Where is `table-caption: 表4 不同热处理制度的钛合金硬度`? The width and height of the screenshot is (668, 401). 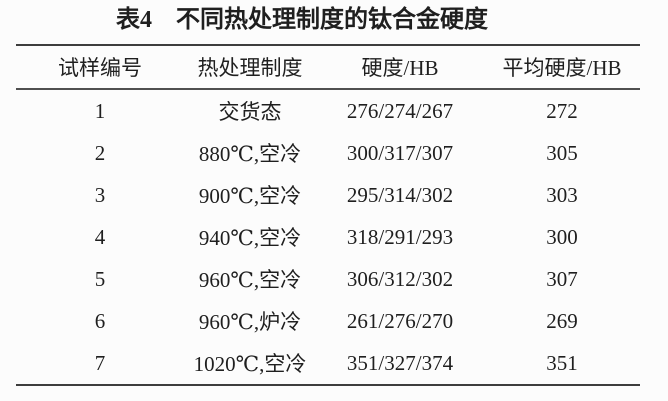 table-caption: 表4 不同热处理制度的钛合金硬度 is located at coordinates (302, 20).